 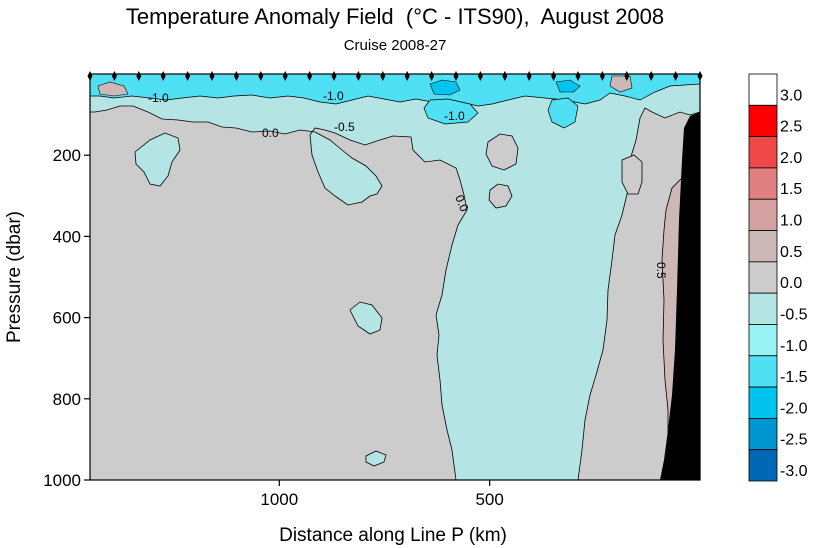 I want to click on y-tick-label: 800, so click(x=67, y=399).